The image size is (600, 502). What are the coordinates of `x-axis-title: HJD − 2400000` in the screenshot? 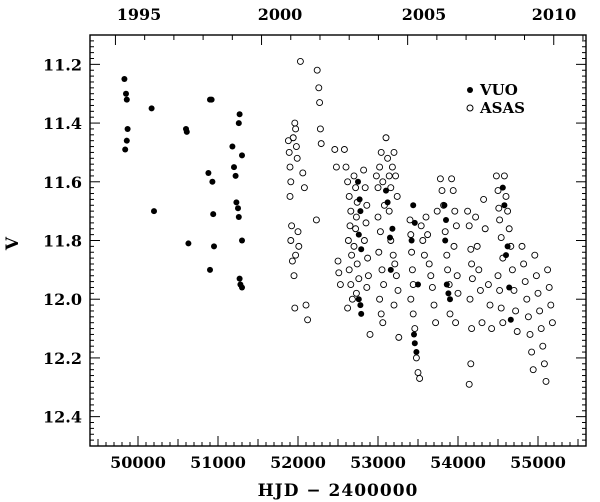 It's located at (338, 491).